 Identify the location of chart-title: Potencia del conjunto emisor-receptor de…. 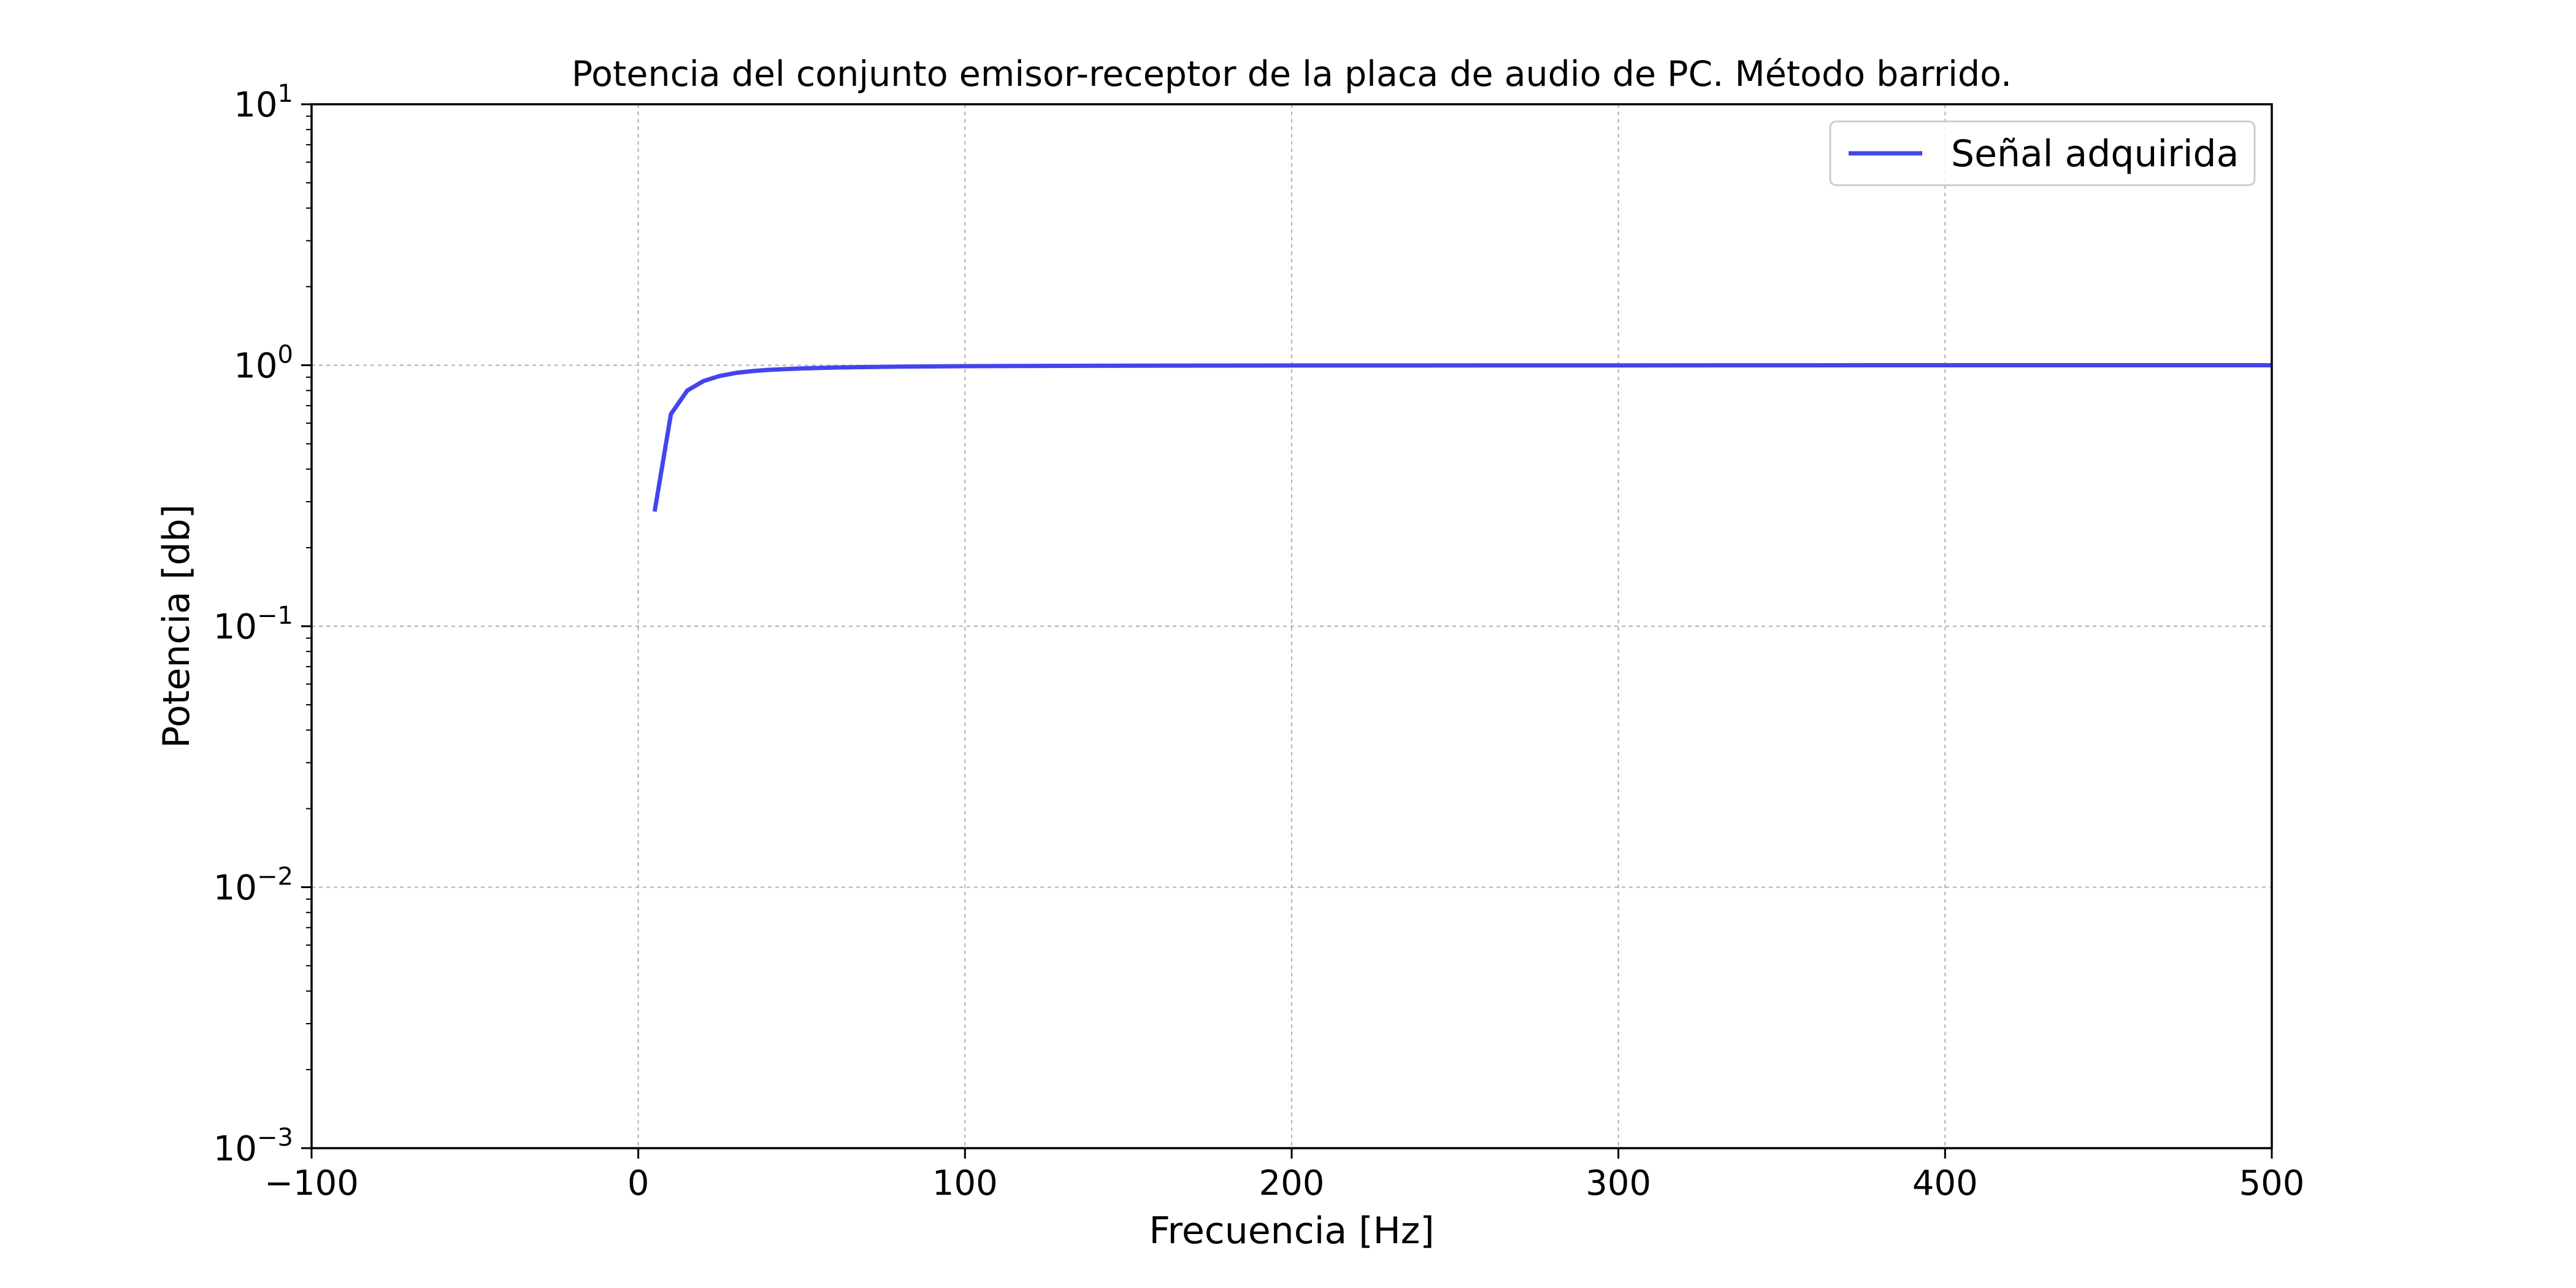
(1292, 74).